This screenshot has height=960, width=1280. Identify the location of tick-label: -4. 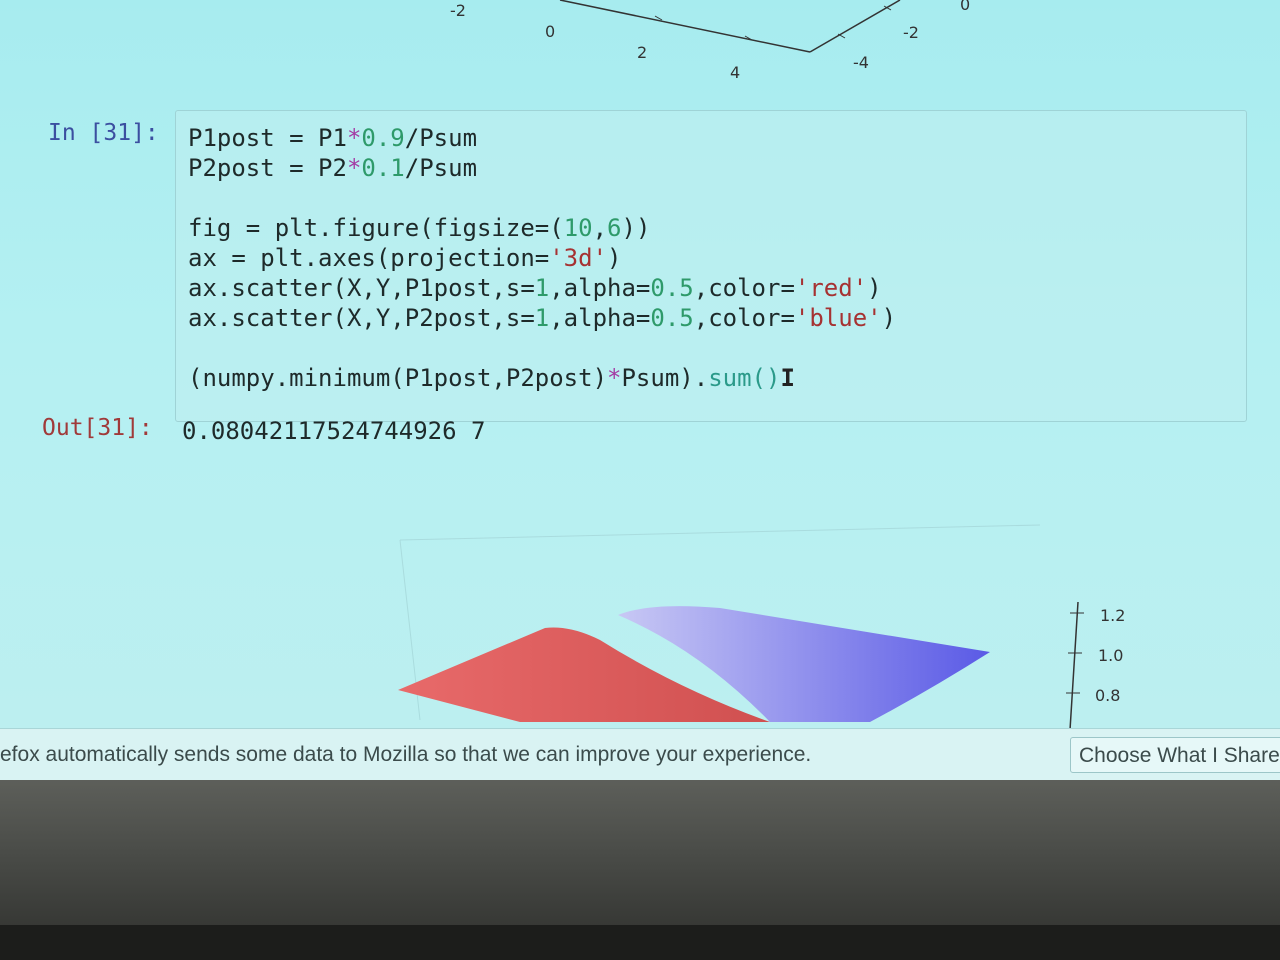
(861, 62).